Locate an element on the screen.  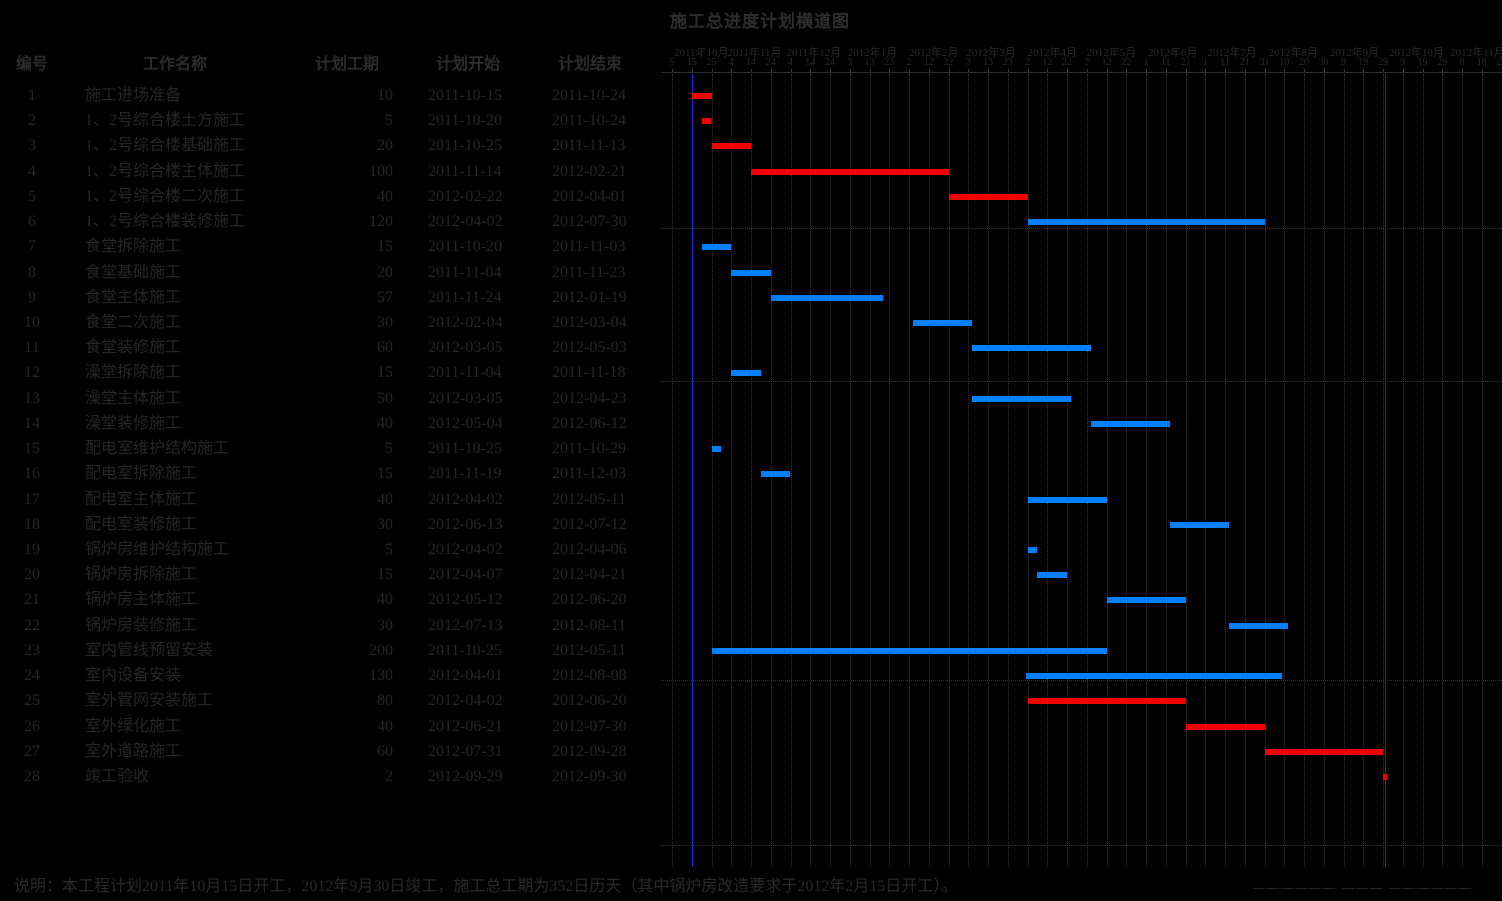
day-tick-label: 2 is located at coordinates (909, 62).